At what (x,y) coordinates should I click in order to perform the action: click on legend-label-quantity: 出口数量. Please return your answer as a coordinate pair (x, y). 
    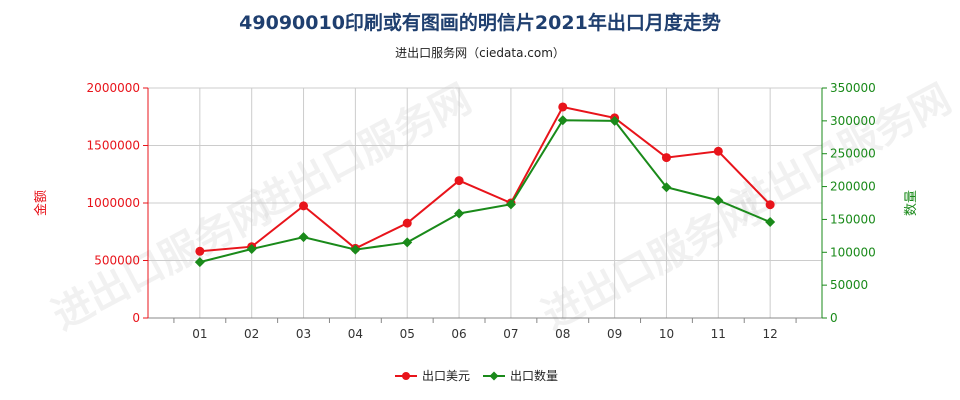
    Looking at the image, I should click on (534, 375).